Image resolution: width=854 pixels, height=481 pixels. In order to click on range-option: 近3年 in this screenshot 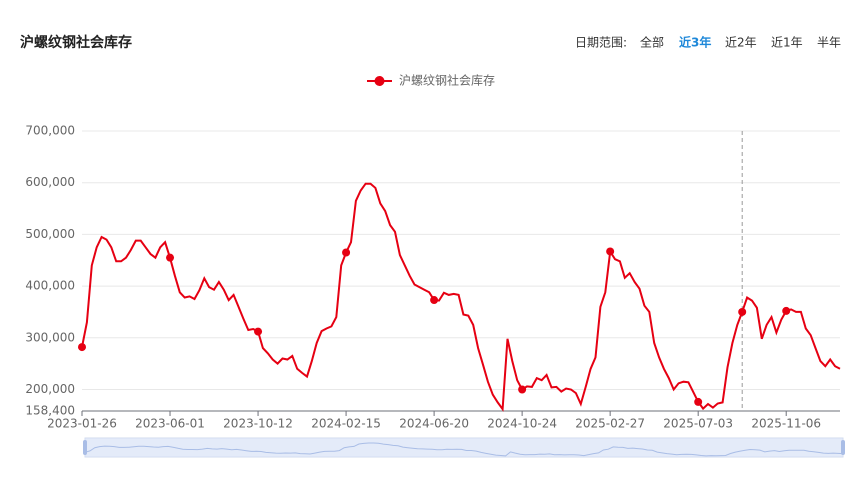, I will do `click(695, 42)`.